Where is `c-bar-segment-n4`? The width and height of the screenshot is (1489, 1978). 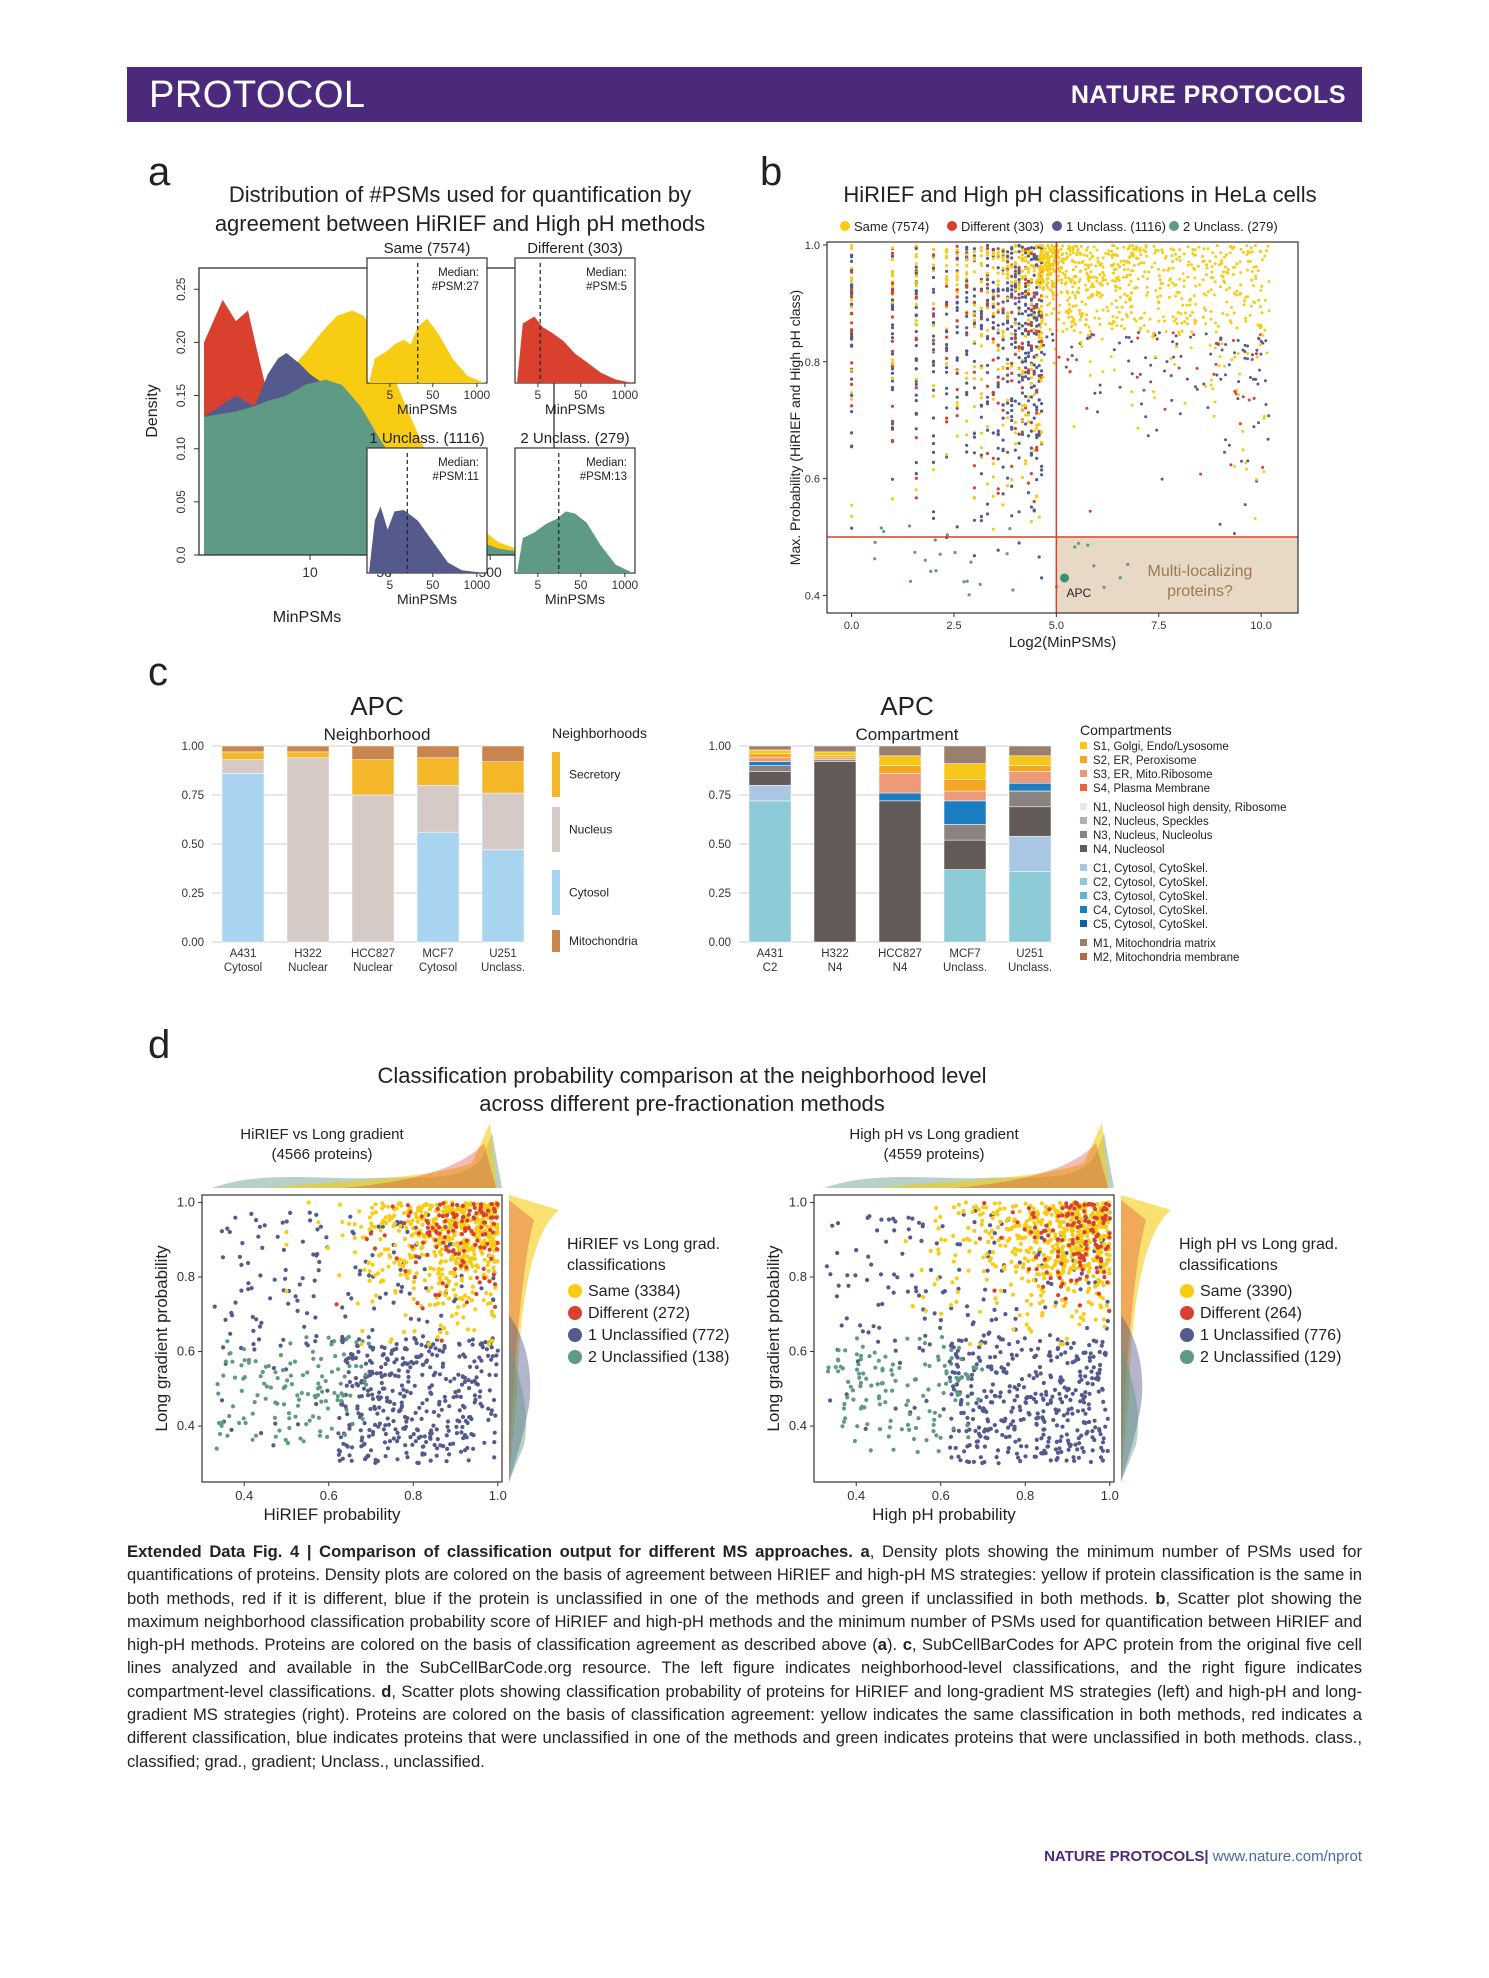
c-bar-segment-n4 is located at coordinates (965, 854).